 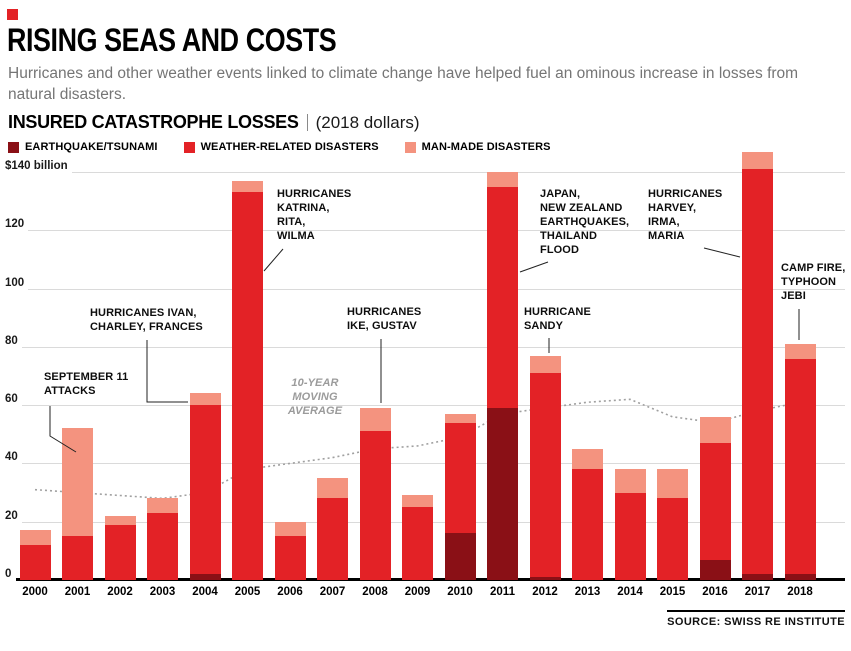 I want to click on annotation-katrina-rita-wilma: HURRICANES KATRINA, RITA, WILMA, so click(x=314, y=215).